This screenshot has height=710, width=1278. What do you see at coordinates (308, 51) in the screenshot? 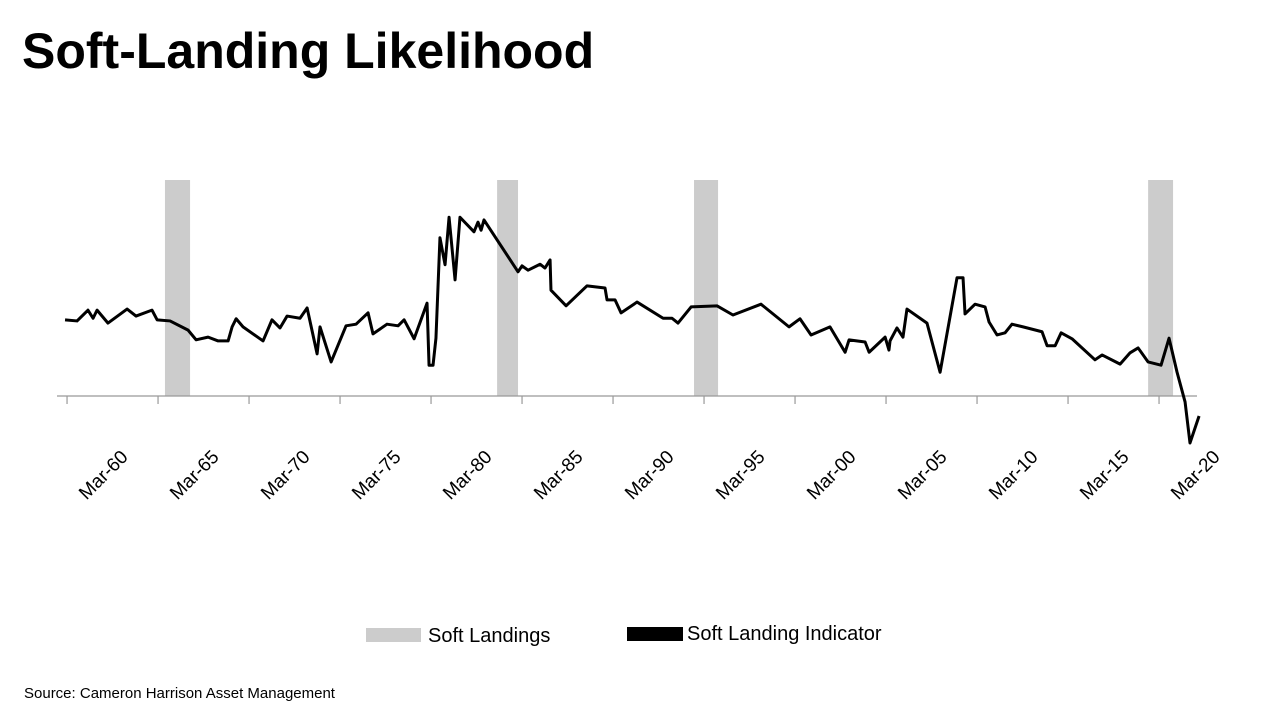
I see `chart-title: Soft-Landing Likelihood` at bounding box center [308, 51].